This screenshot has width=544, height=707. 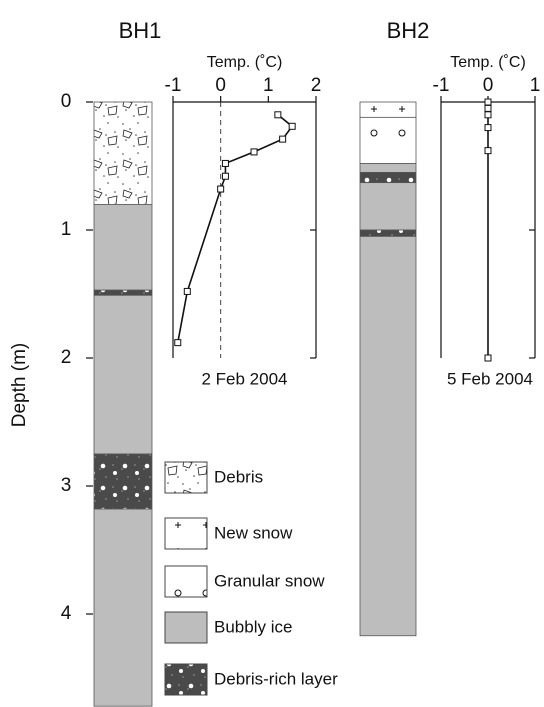 I want to click on y-tick-label: 0, so click(x=66, y=101).